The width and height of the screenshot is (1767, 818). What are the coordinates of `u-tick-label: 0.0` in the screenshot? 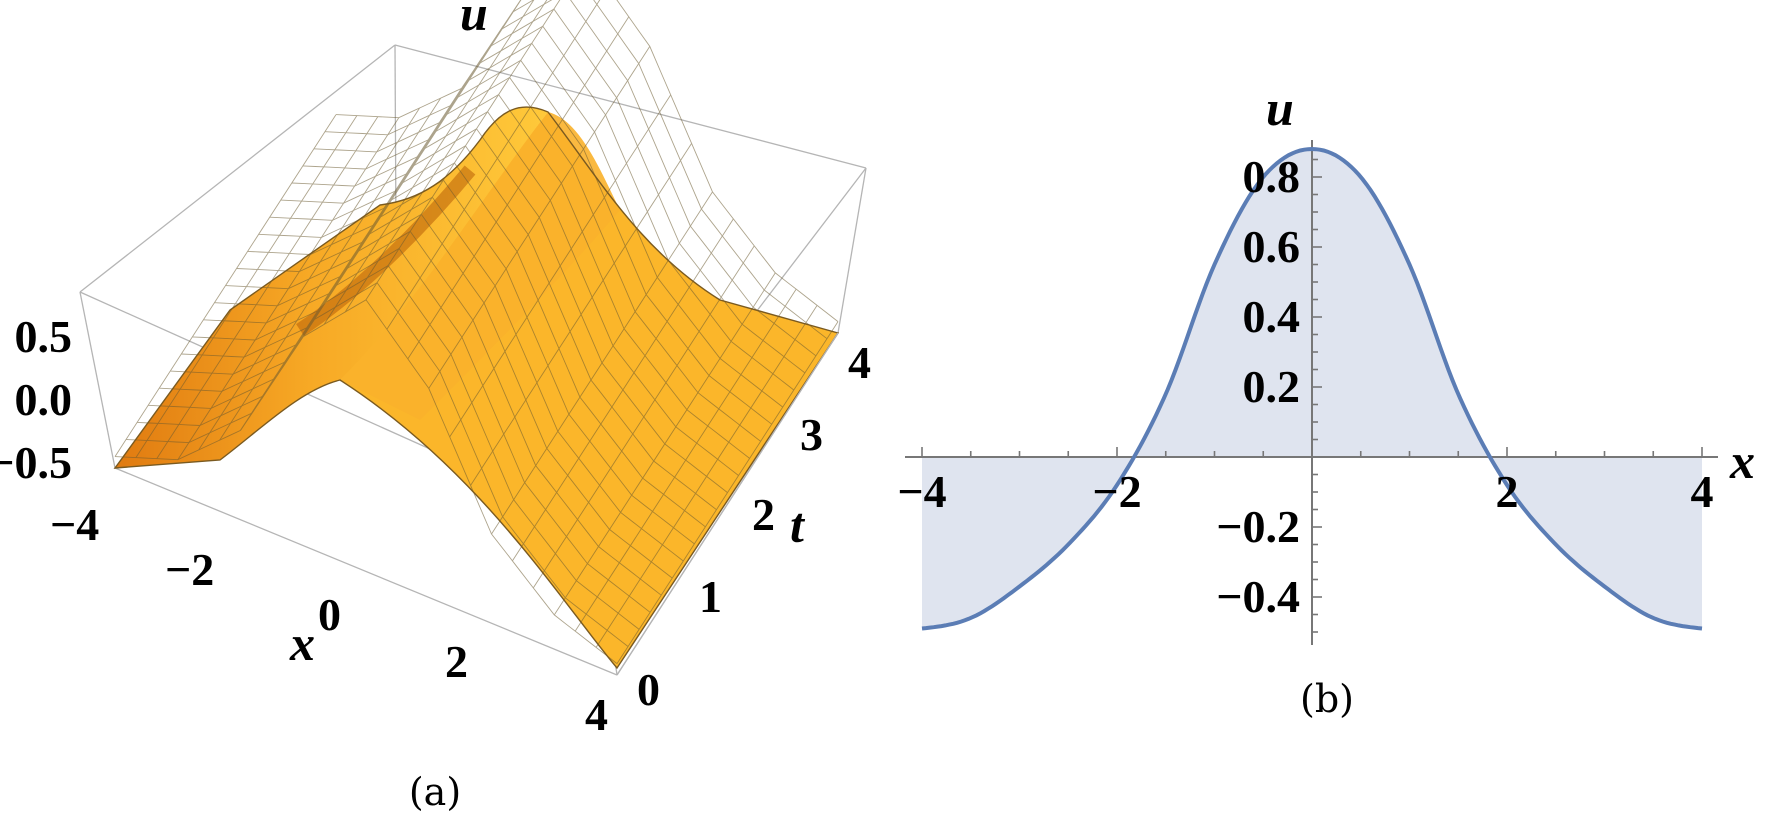 It's located at (44, 399).